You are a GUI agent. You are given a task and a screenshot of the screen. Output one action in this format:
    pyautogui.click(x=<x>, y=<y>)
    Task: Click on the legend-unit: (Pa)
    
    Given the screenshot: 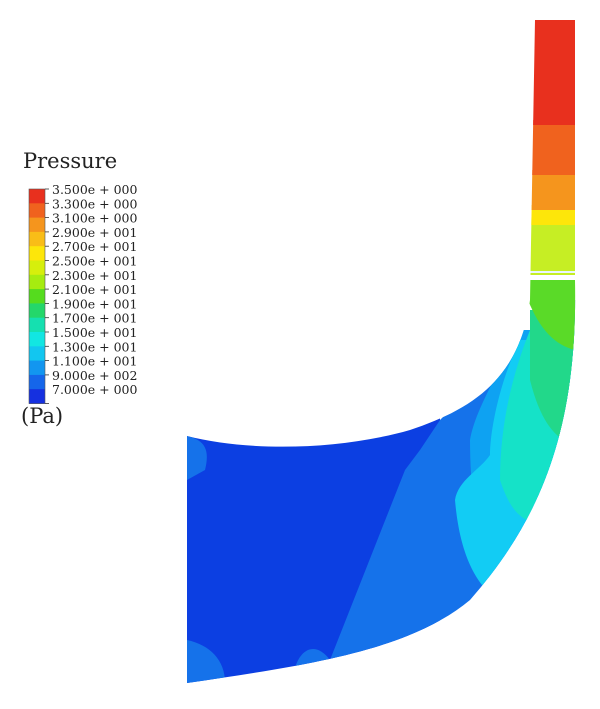 What is the action you would take?
    pyautogui.click(x=42, y=416)
    